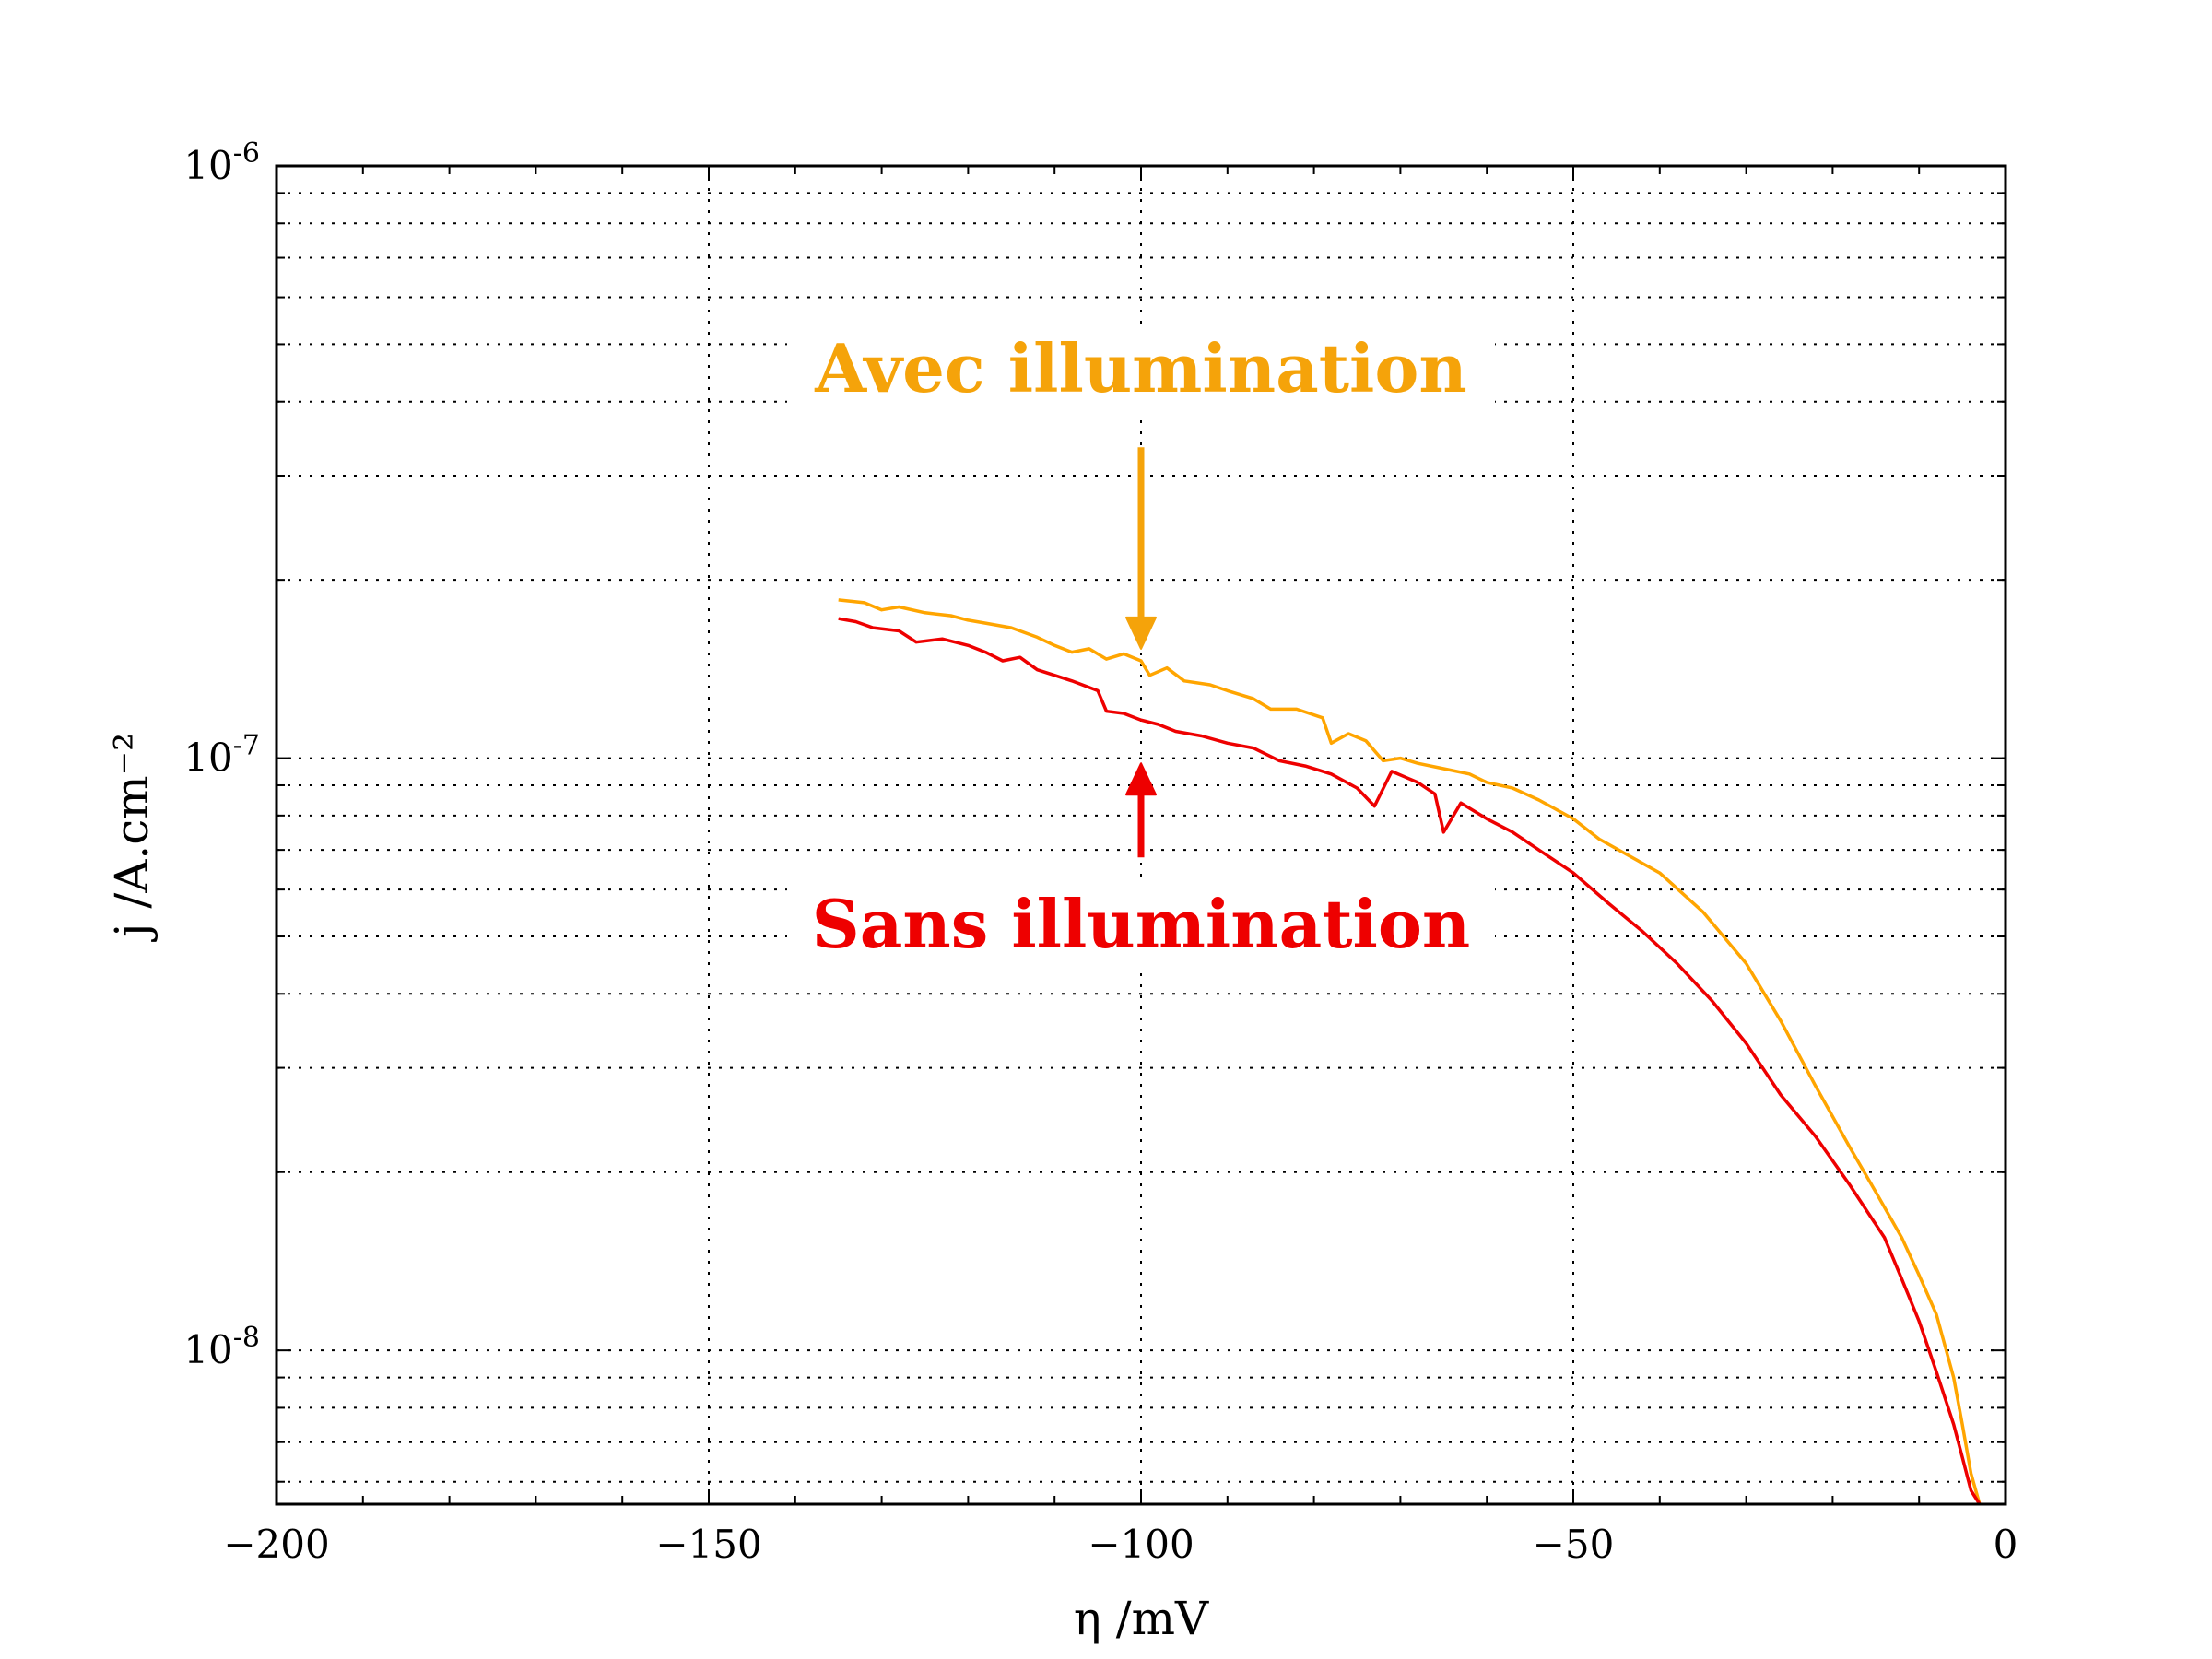 This screenshot has height=1659, width=2212. I want to click on y-tick-label: 10⁻⁶, so click(221, 162).